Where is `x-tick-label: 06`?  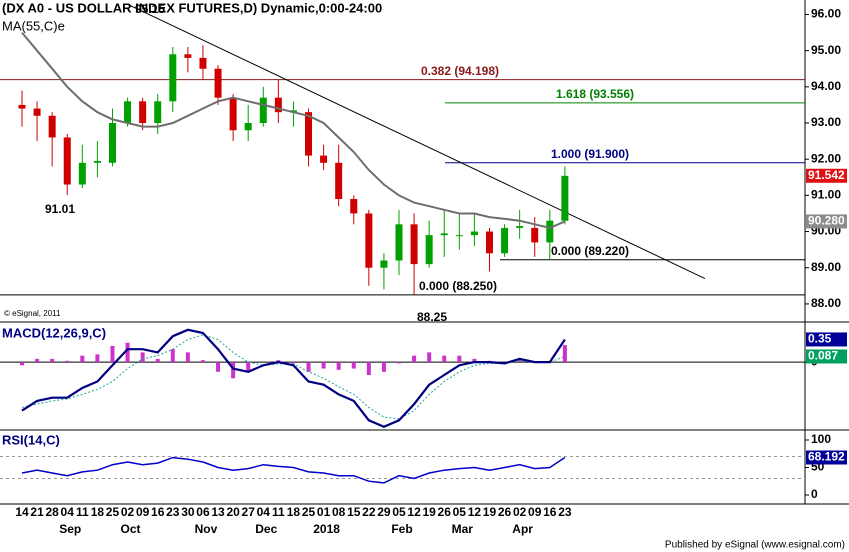 x-tick-label: 06 is located at coordinates (203, 512).